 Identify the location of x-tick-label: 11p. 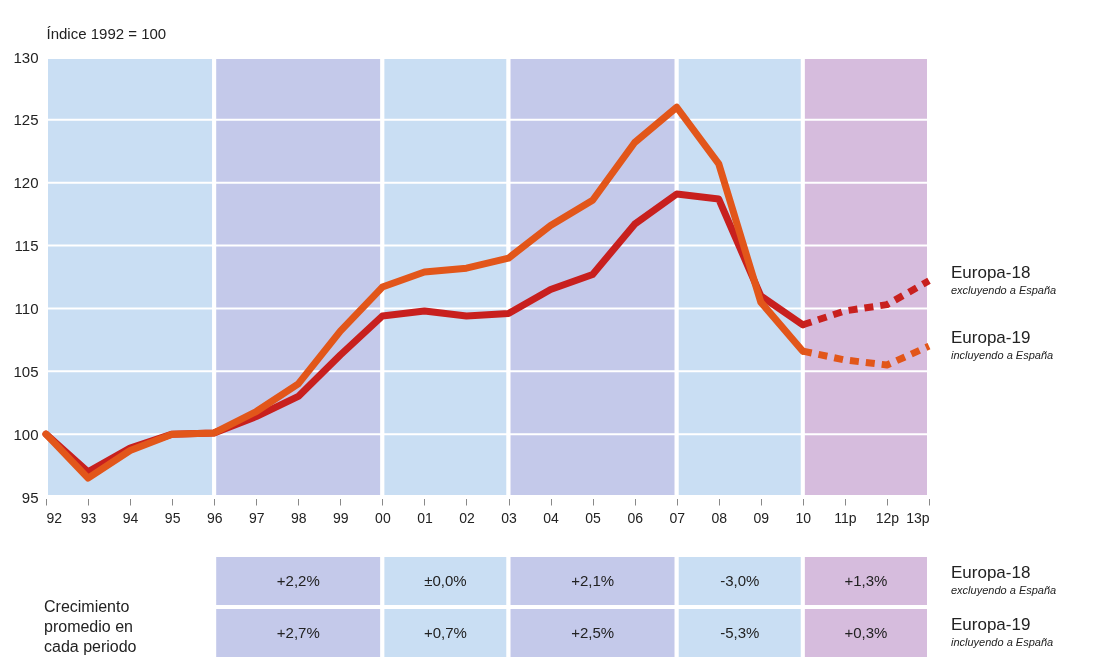
(845, 517).